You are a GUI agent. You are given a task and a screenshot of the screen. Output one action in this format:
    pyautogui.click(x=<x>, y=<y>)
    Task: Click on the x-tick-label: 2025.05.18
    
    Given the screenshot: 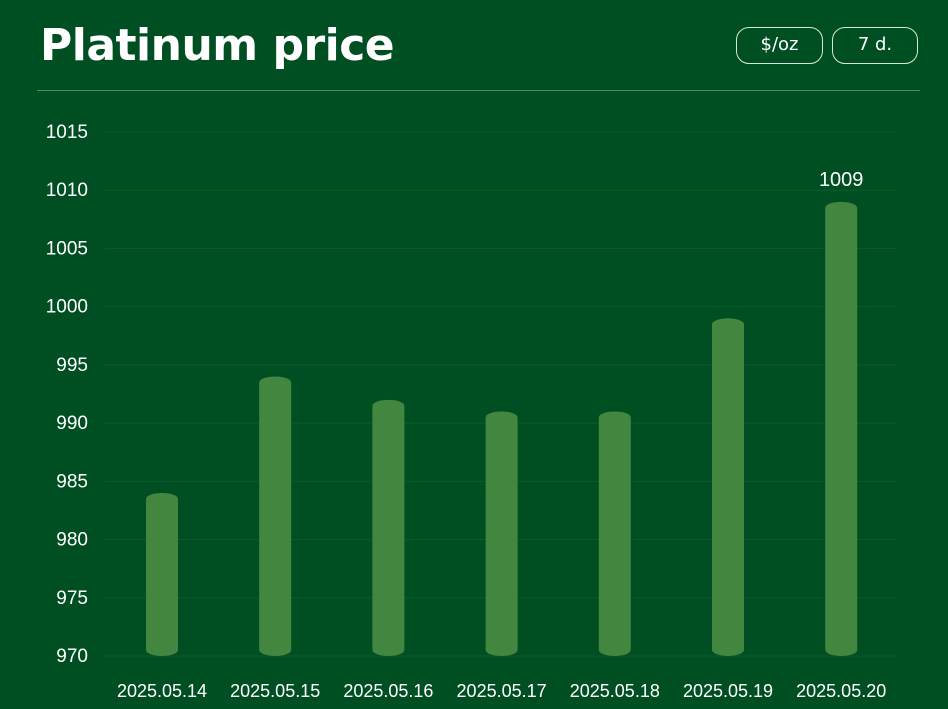 What is the action you would take?
    pyautogui.click(x=615, y=691)
    